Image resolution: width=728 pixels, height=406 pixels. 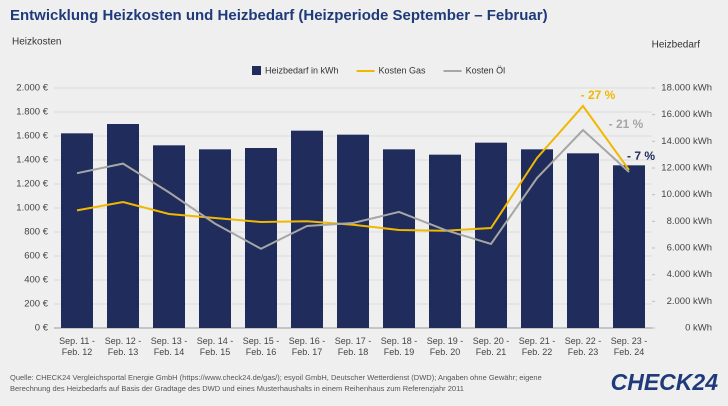 What do you see at coordinates (261, 346) in the screenshot?
I see `x-tick-label: Sep. 15 - Feb. 16` at bounding box center [261, 346].